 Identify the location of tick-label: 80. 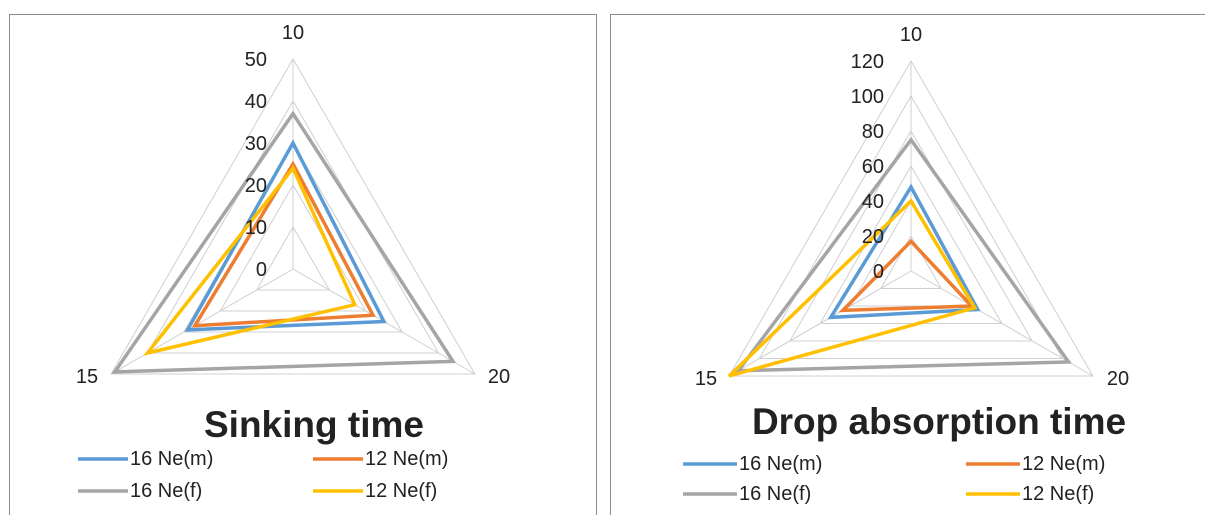
(873, 132).